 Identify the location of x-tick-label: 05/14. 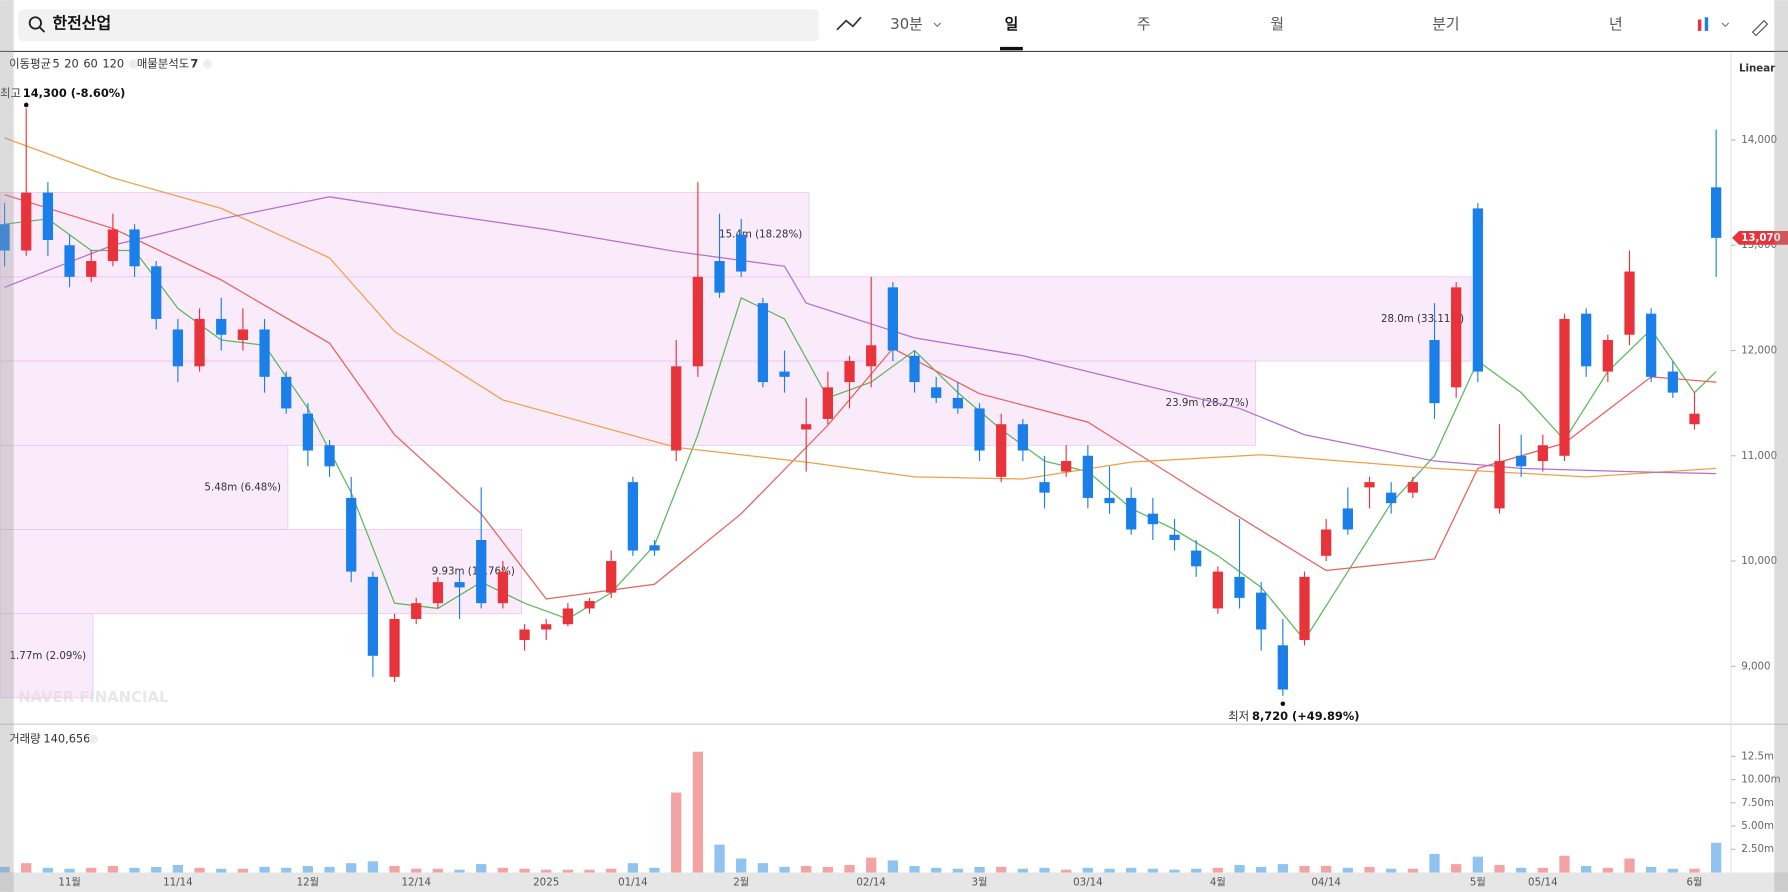
(1543, 883).